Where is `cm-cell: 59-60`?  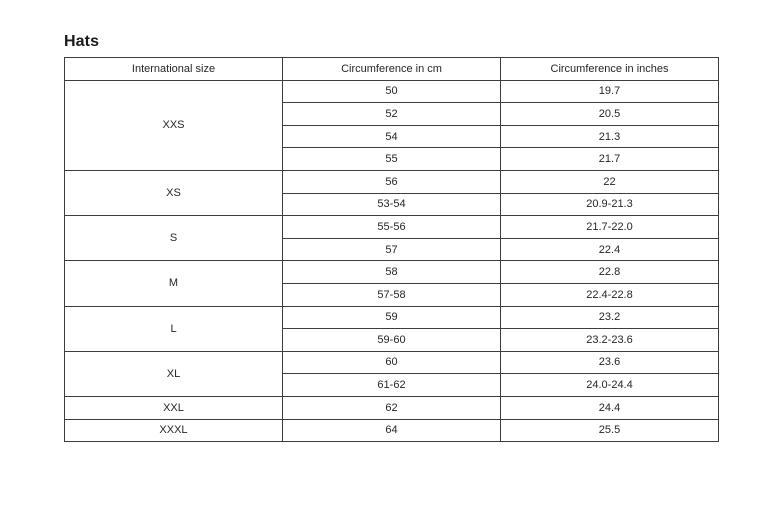
cm-cell: 59-60 is located at coordinates (391, 340).